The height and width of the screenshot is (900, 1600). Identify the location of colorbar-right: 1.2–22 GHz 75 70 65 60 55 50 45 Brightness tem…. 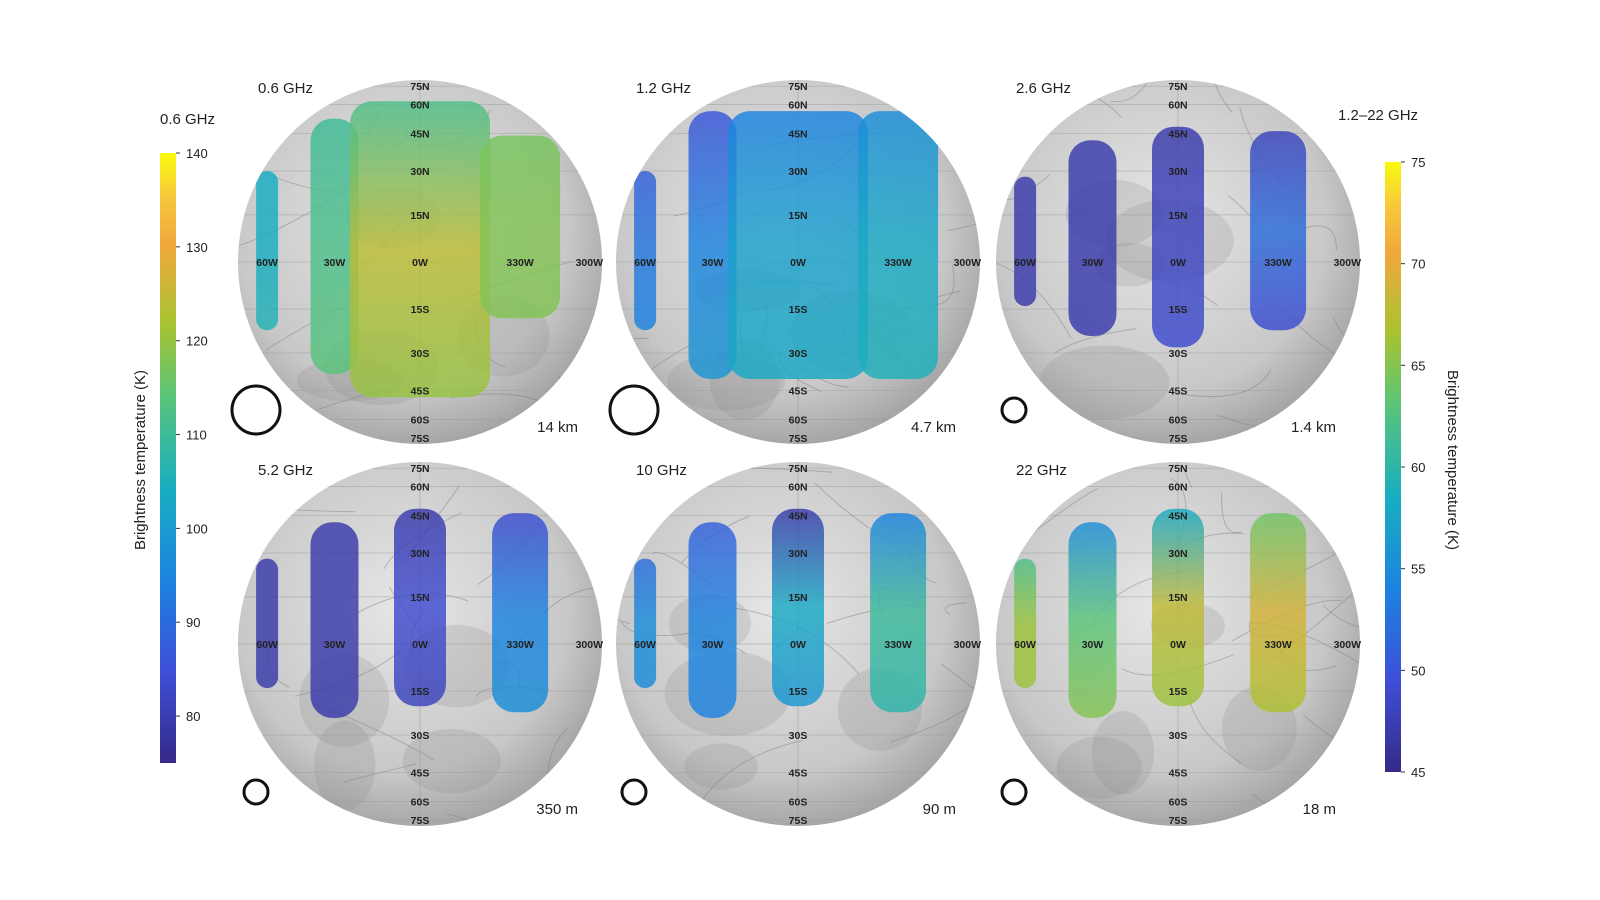
(1399, 443).